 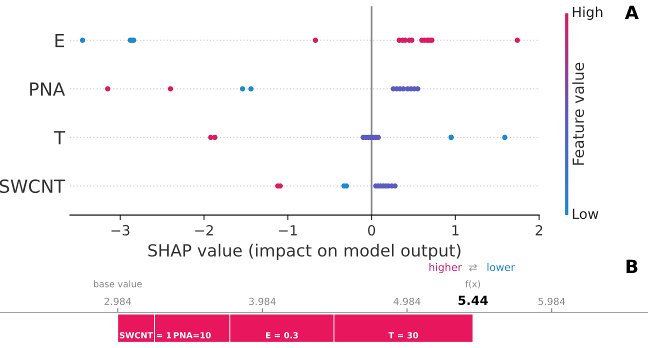 What do you see at coordinates (631, 12) in the screenshot?
I see `text: A` at bounding box center [631, 12].